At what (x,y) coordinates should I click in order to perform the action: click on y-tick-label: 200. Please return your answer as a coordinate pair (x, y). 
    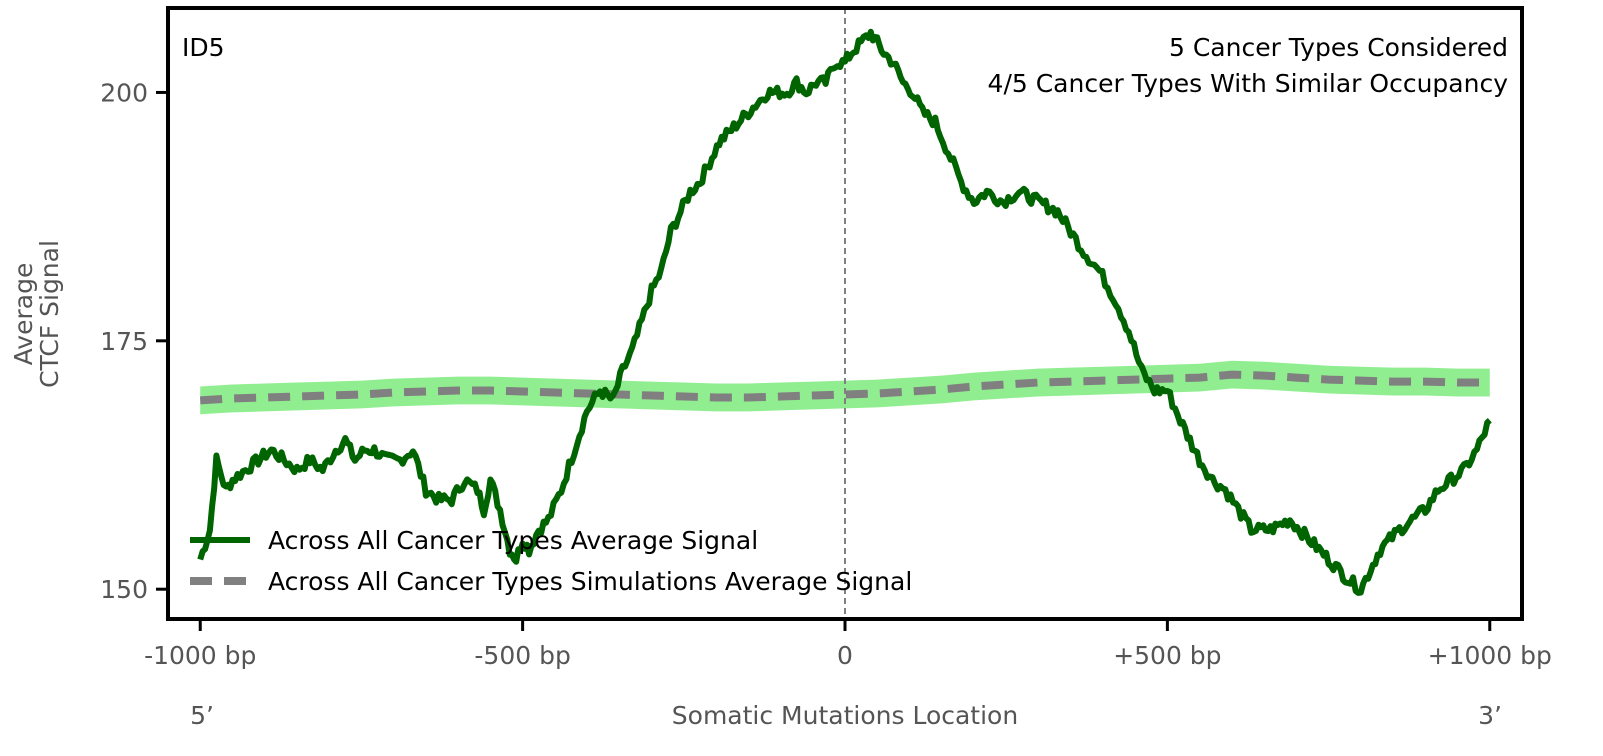
    Looking at the image, I should click on (124, 92).